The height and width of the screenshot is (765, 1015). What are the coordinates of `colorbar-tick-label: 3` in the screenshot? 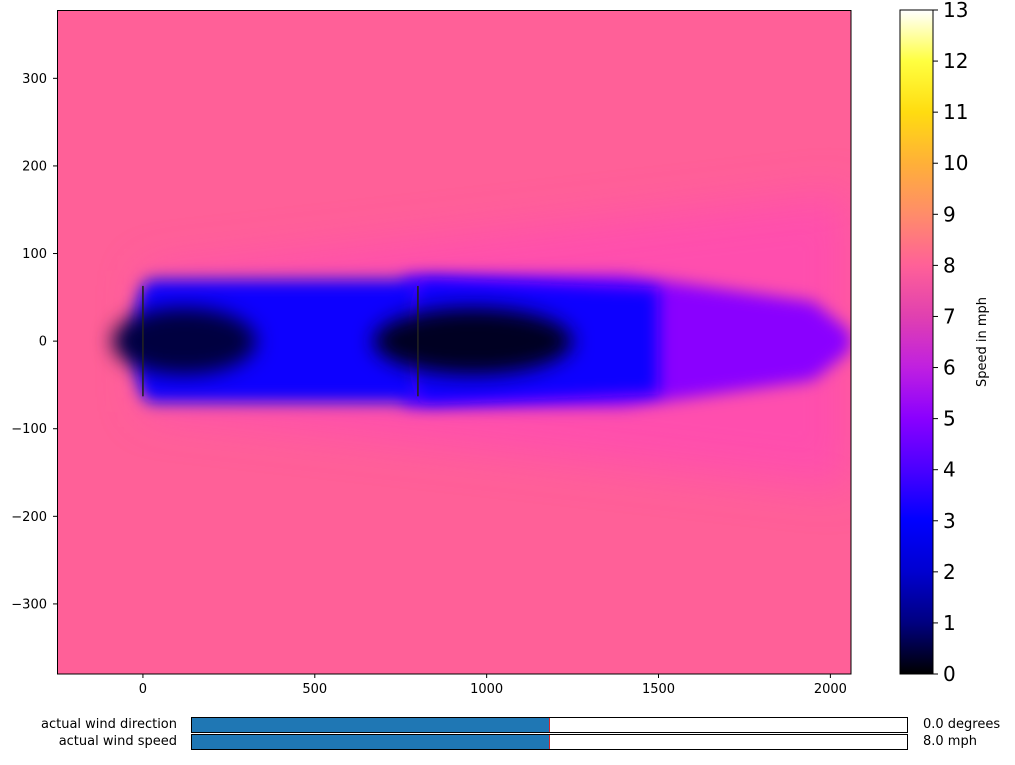 It's located at (949, 521).